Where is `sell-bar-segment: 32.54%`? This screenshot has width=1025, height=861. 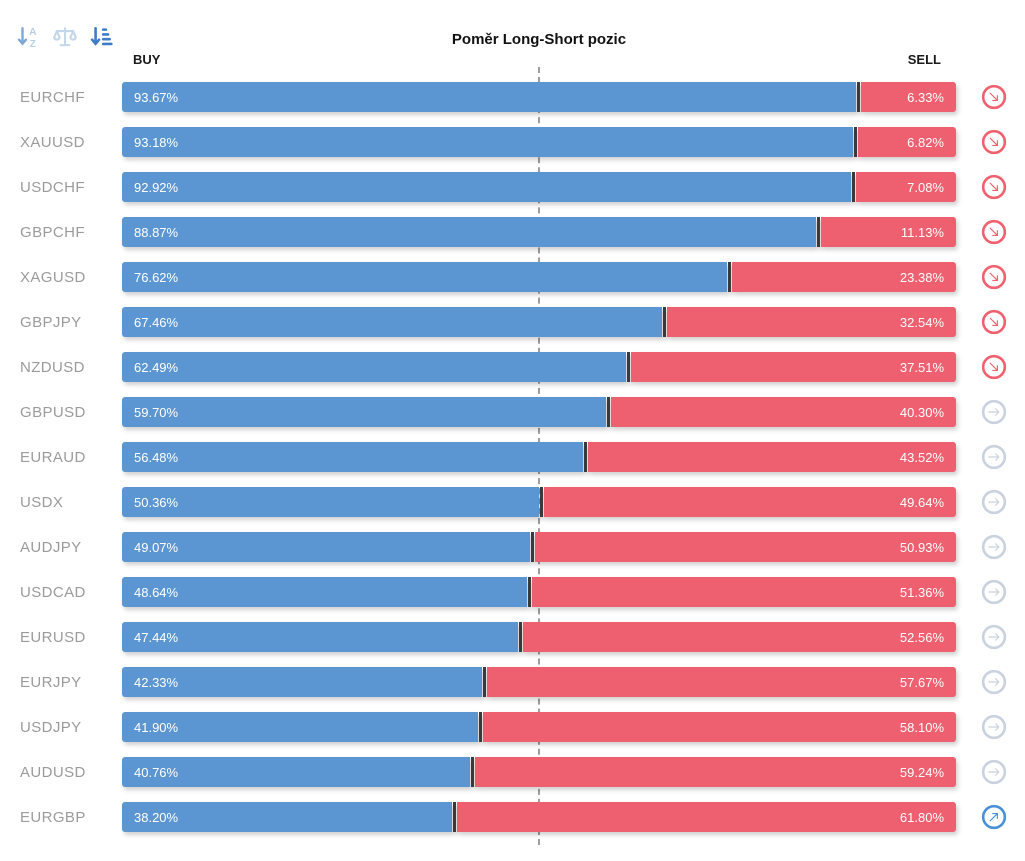
sell-bar-segment: 32.54% is located at coordinates (811, 322).